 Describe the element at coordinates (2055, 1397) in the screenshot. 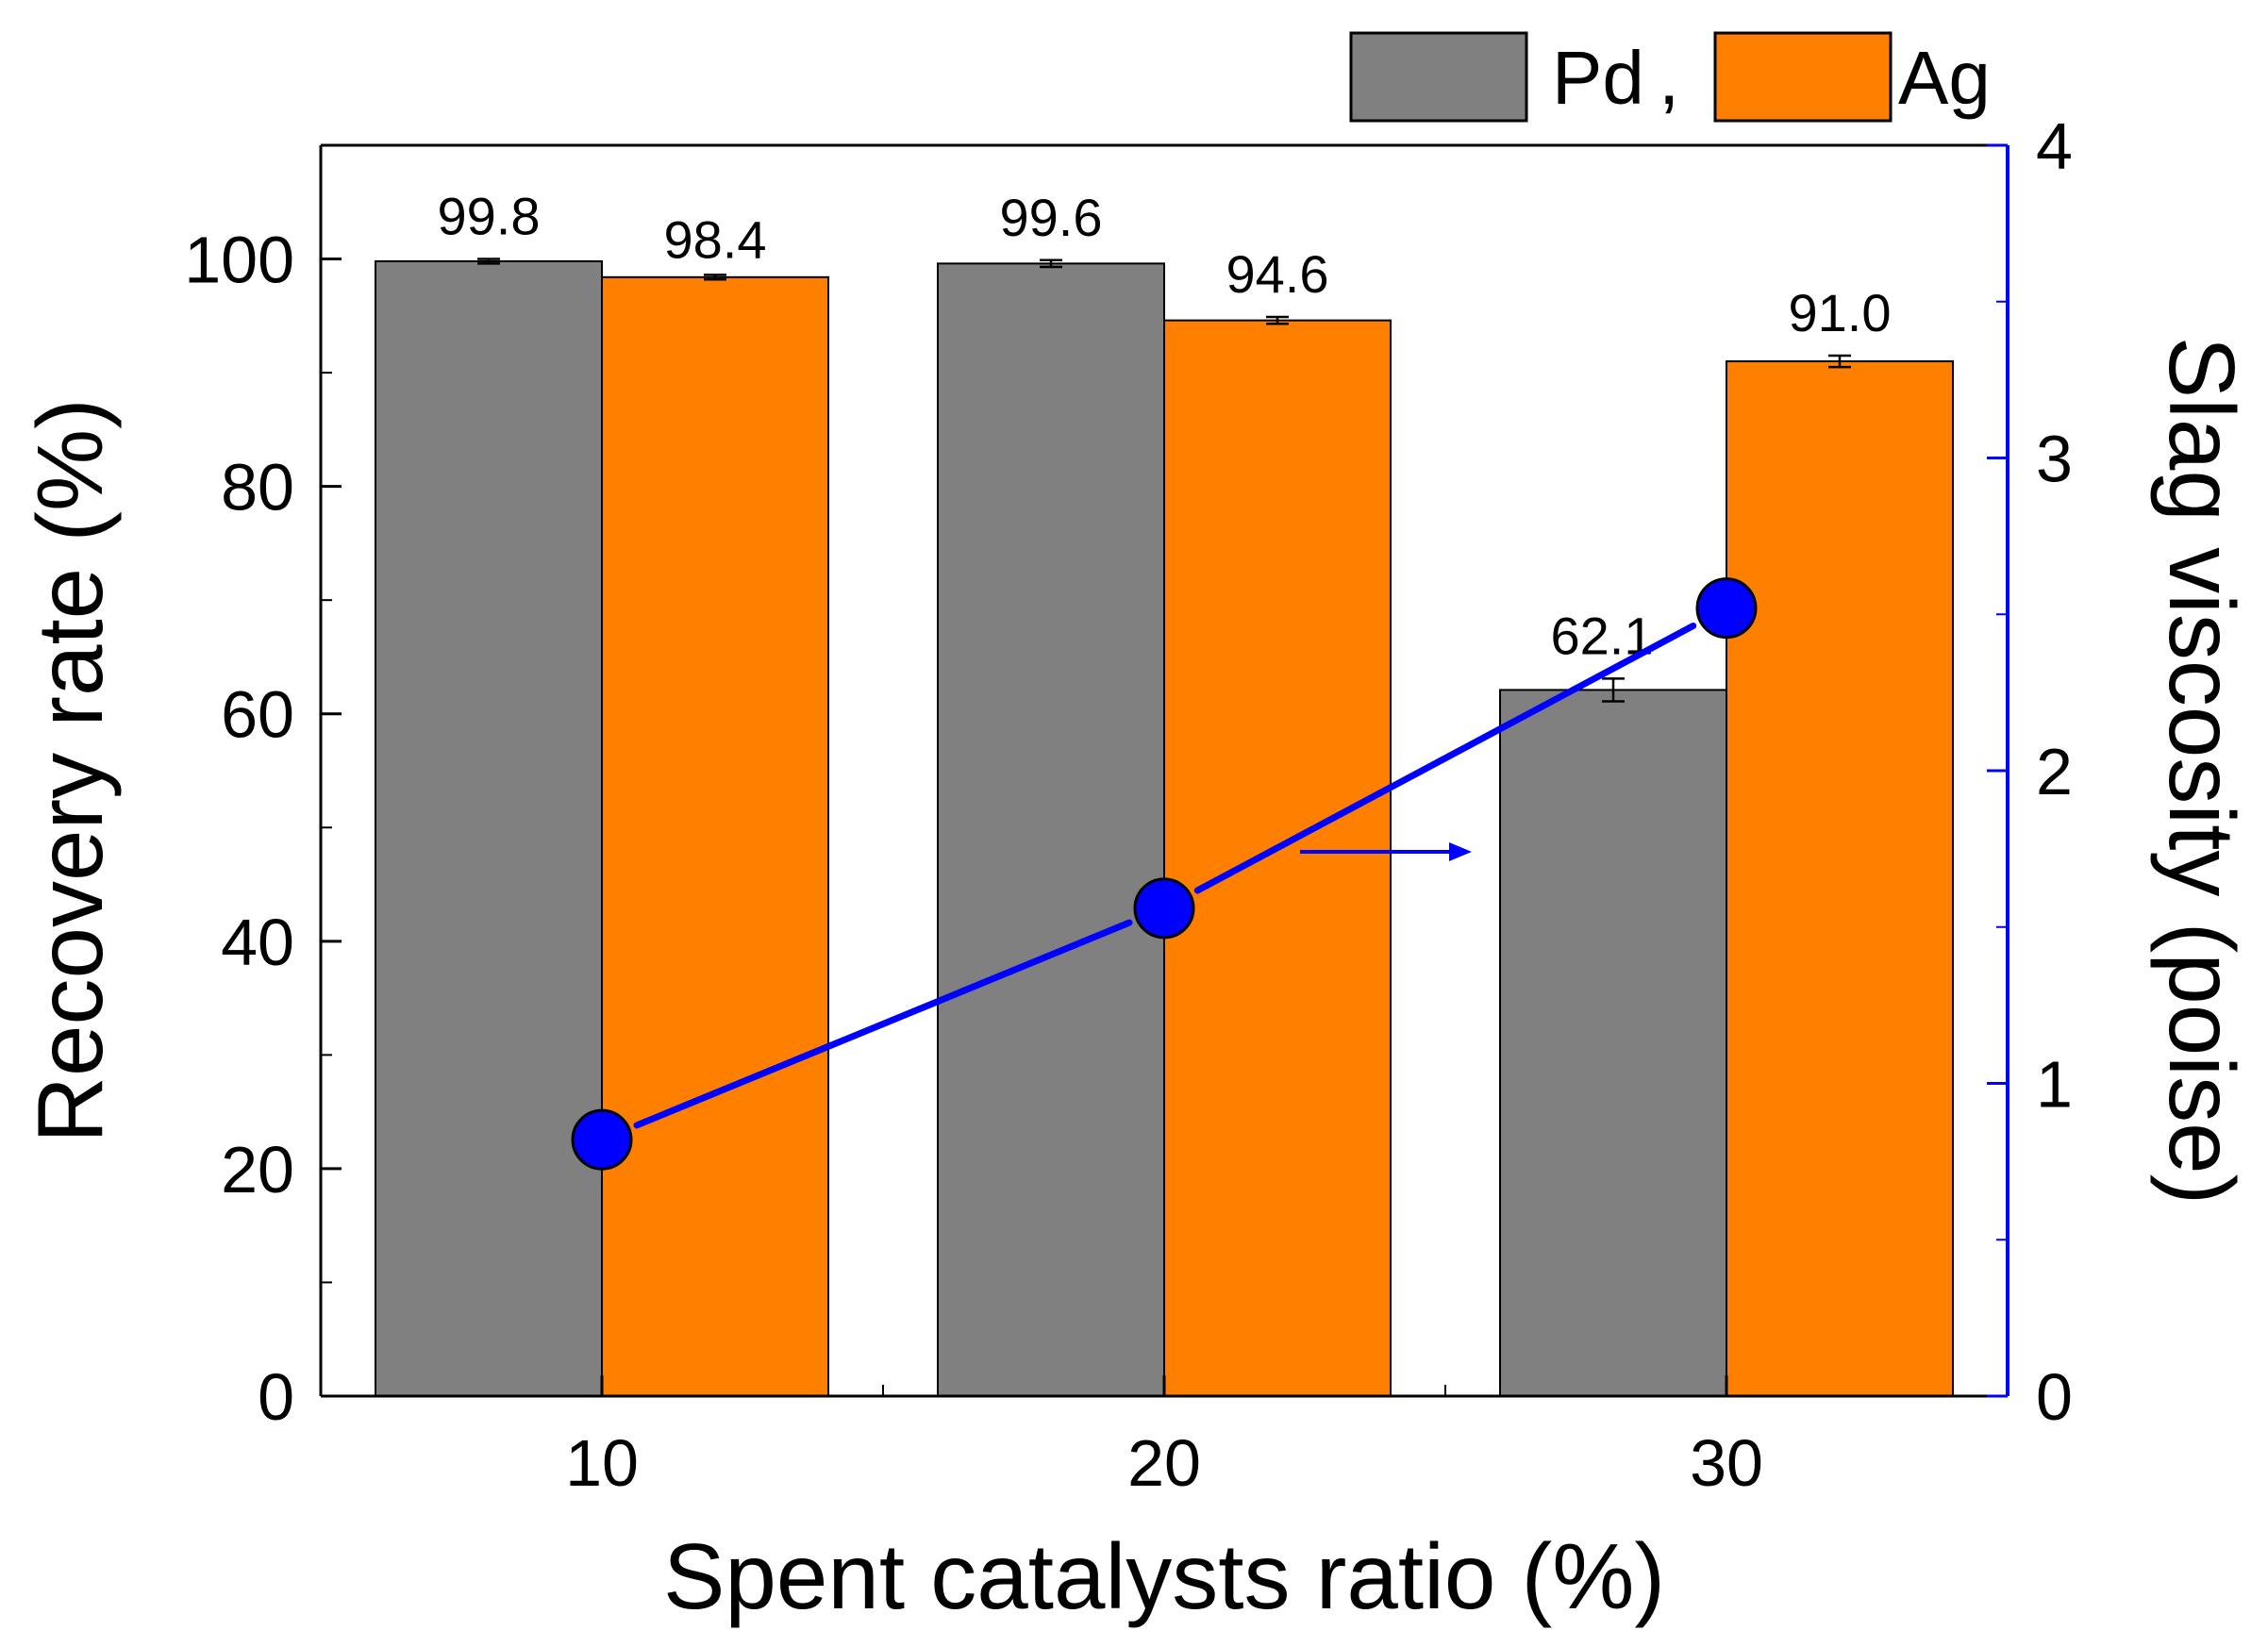

I see `y-tick-label-right-0: 0` at that location.